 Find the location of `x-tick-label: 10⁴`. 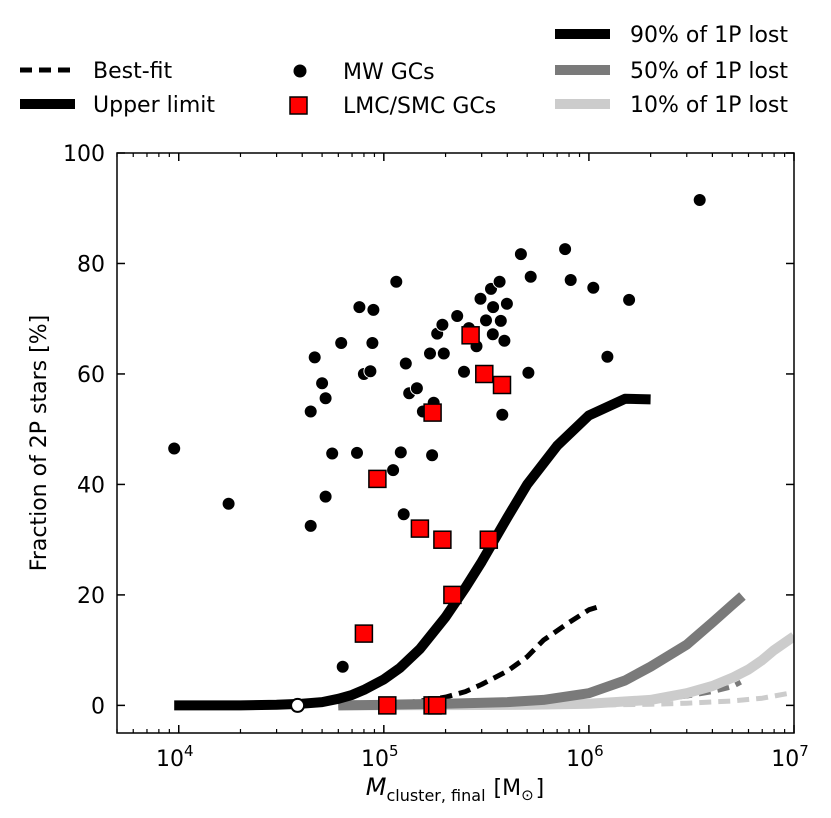

x-tick-label: 10⁴ is located at coordinates (175, 757).